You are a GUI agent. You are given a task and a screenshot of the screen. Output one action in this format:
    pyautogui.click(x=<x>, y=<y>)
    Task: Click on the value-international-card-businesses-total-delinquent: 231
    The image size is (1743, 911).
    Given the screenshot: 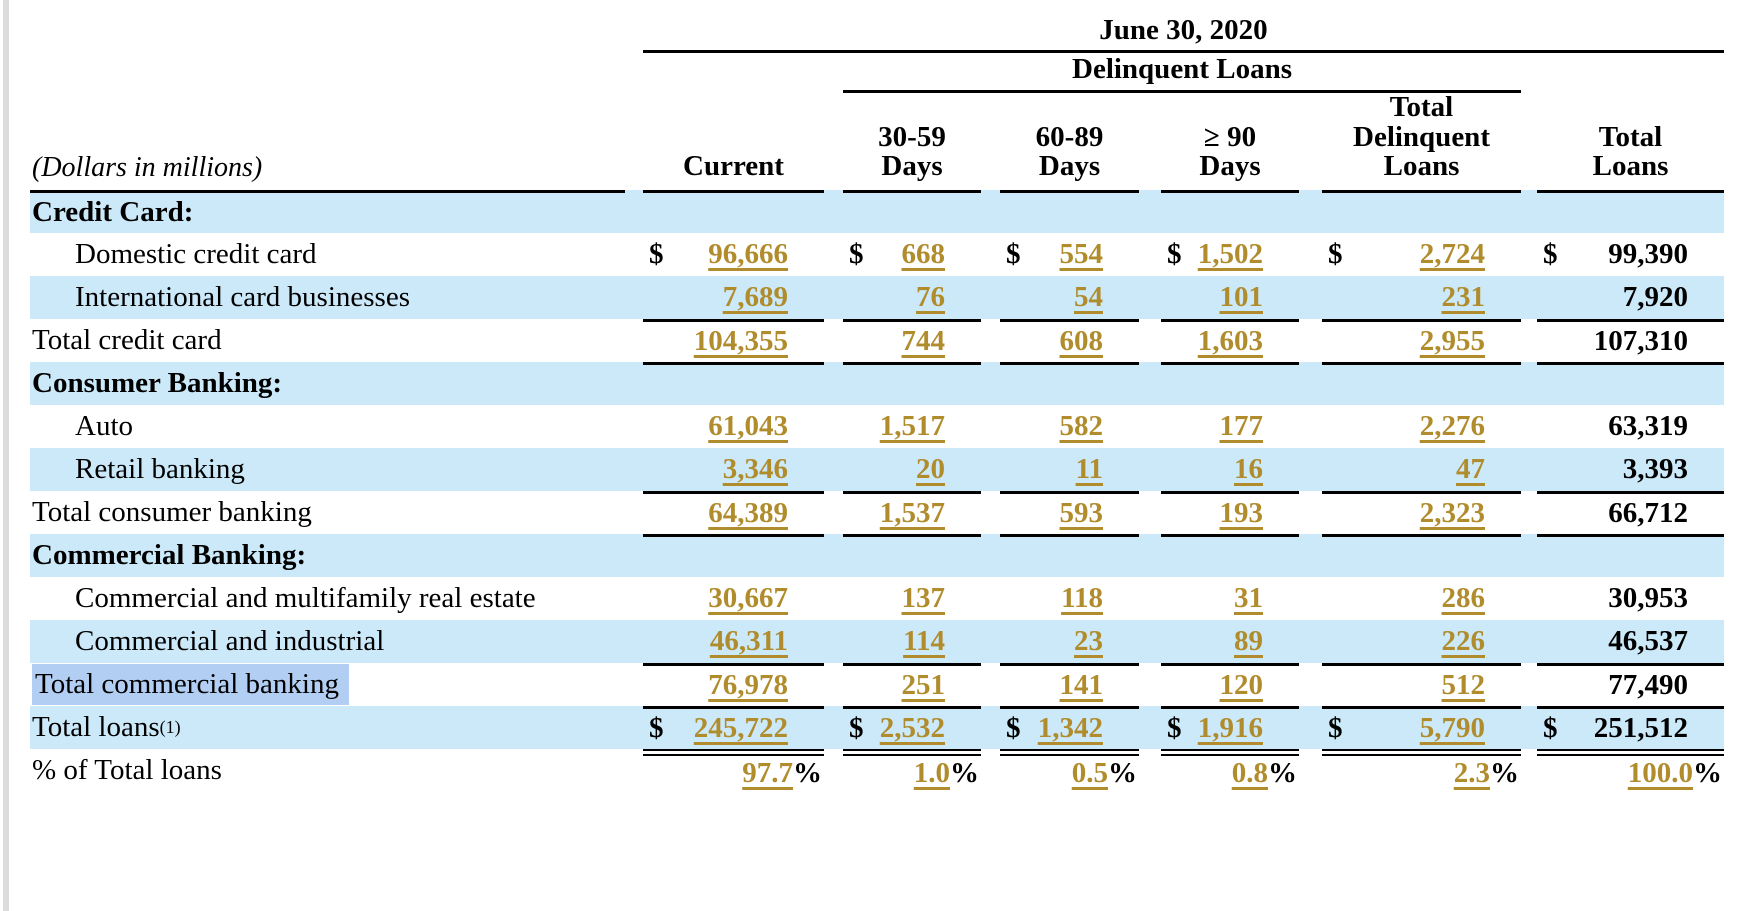 What is the action you would take?
    pyautogui.click(x=1463, y=296)
    